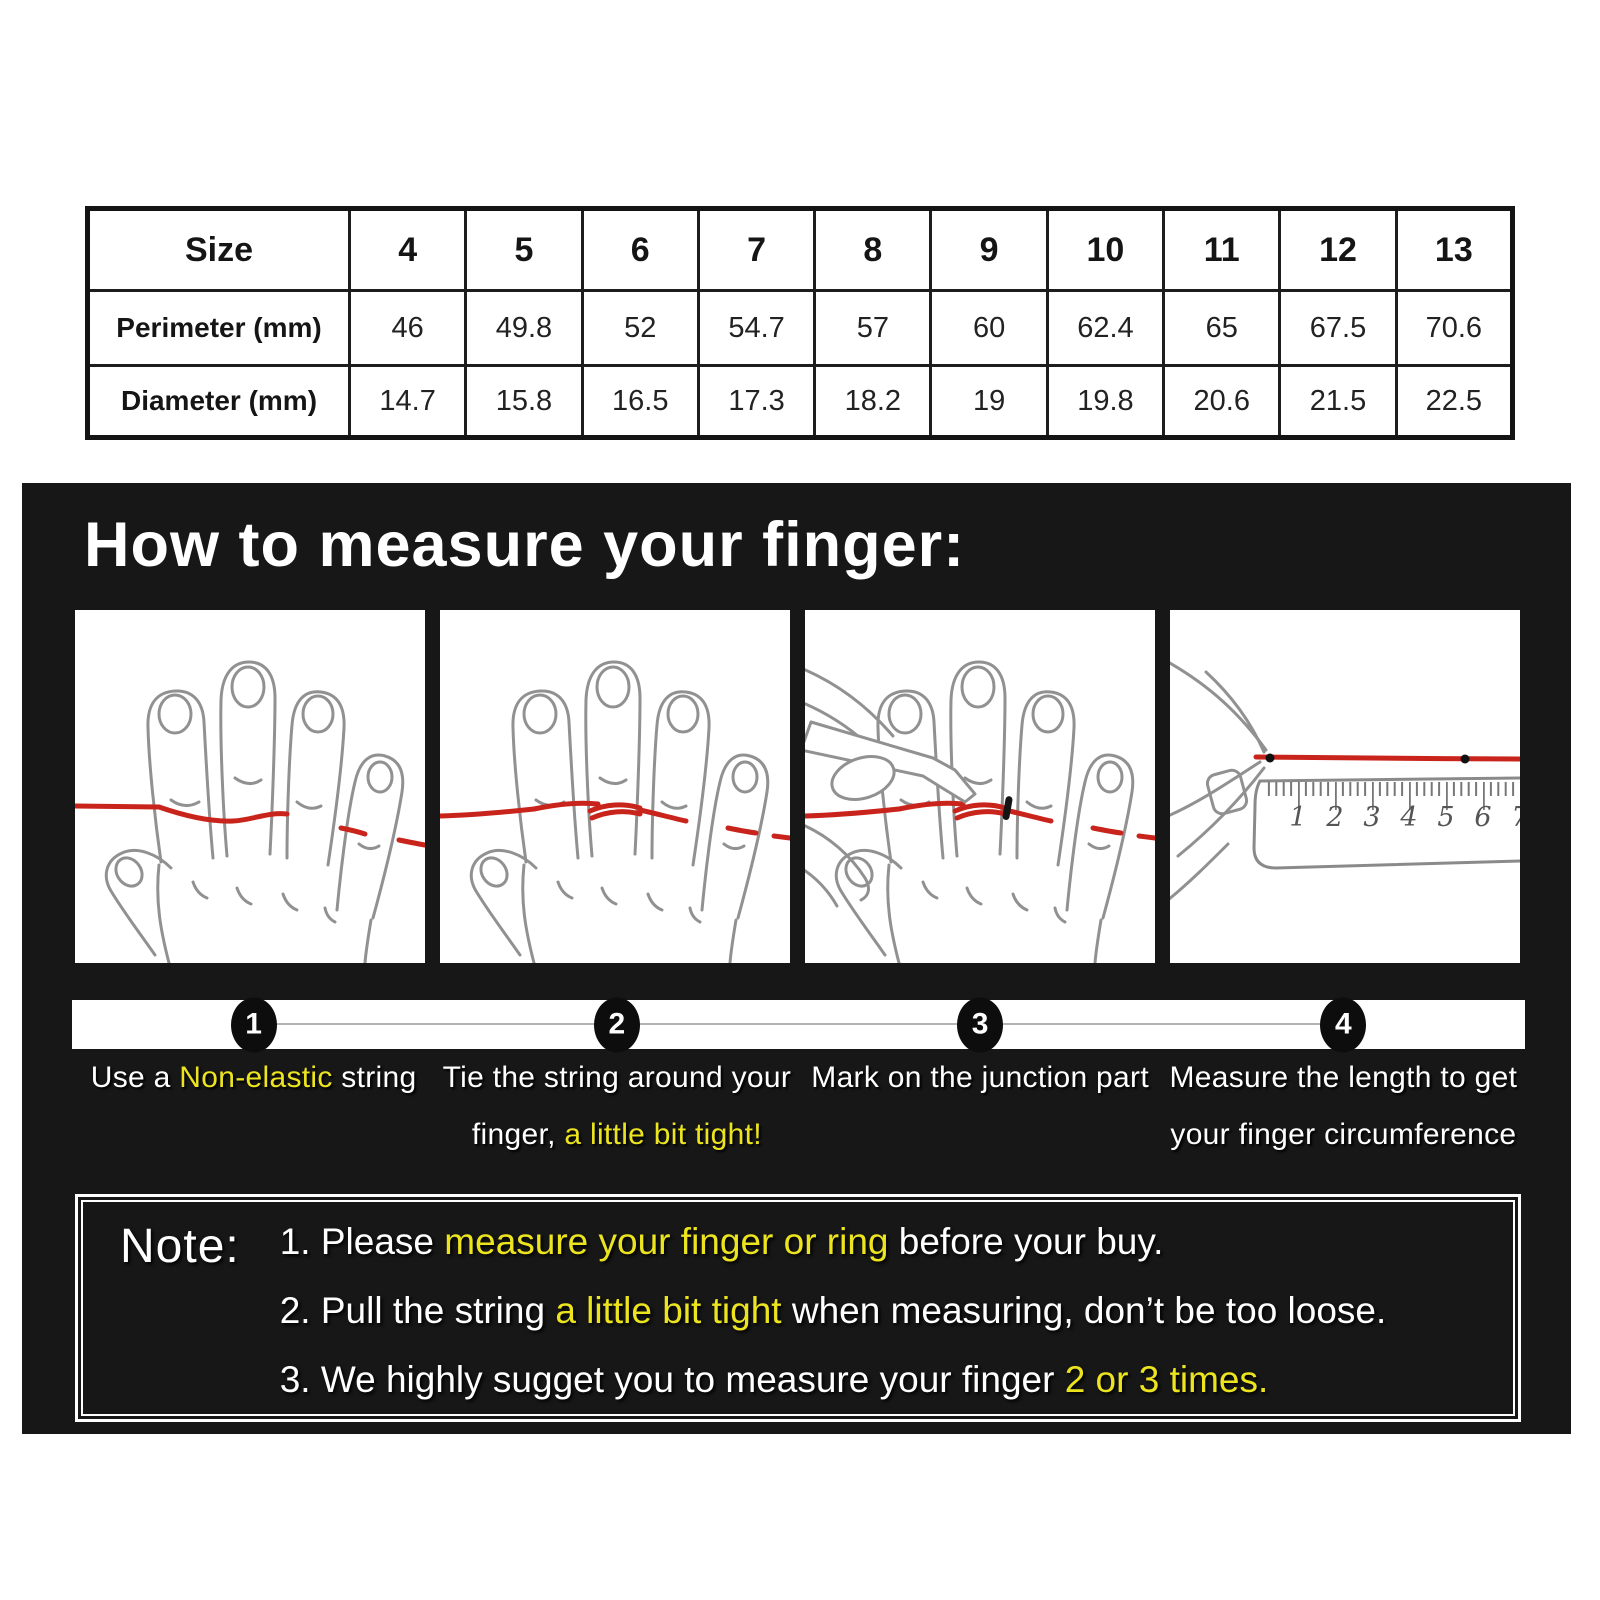  I want to click on table-header-cell: 13, so click(1454, 249).